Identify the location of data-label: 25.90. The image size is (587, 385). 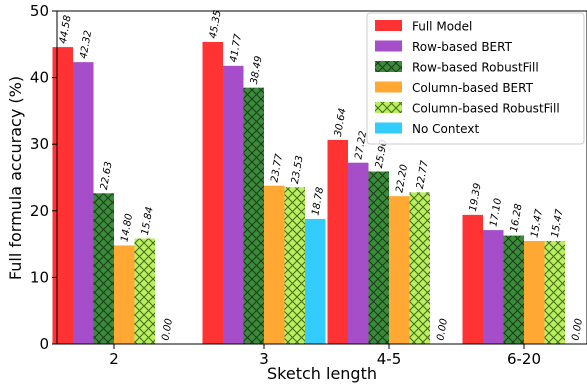
(382, 154).